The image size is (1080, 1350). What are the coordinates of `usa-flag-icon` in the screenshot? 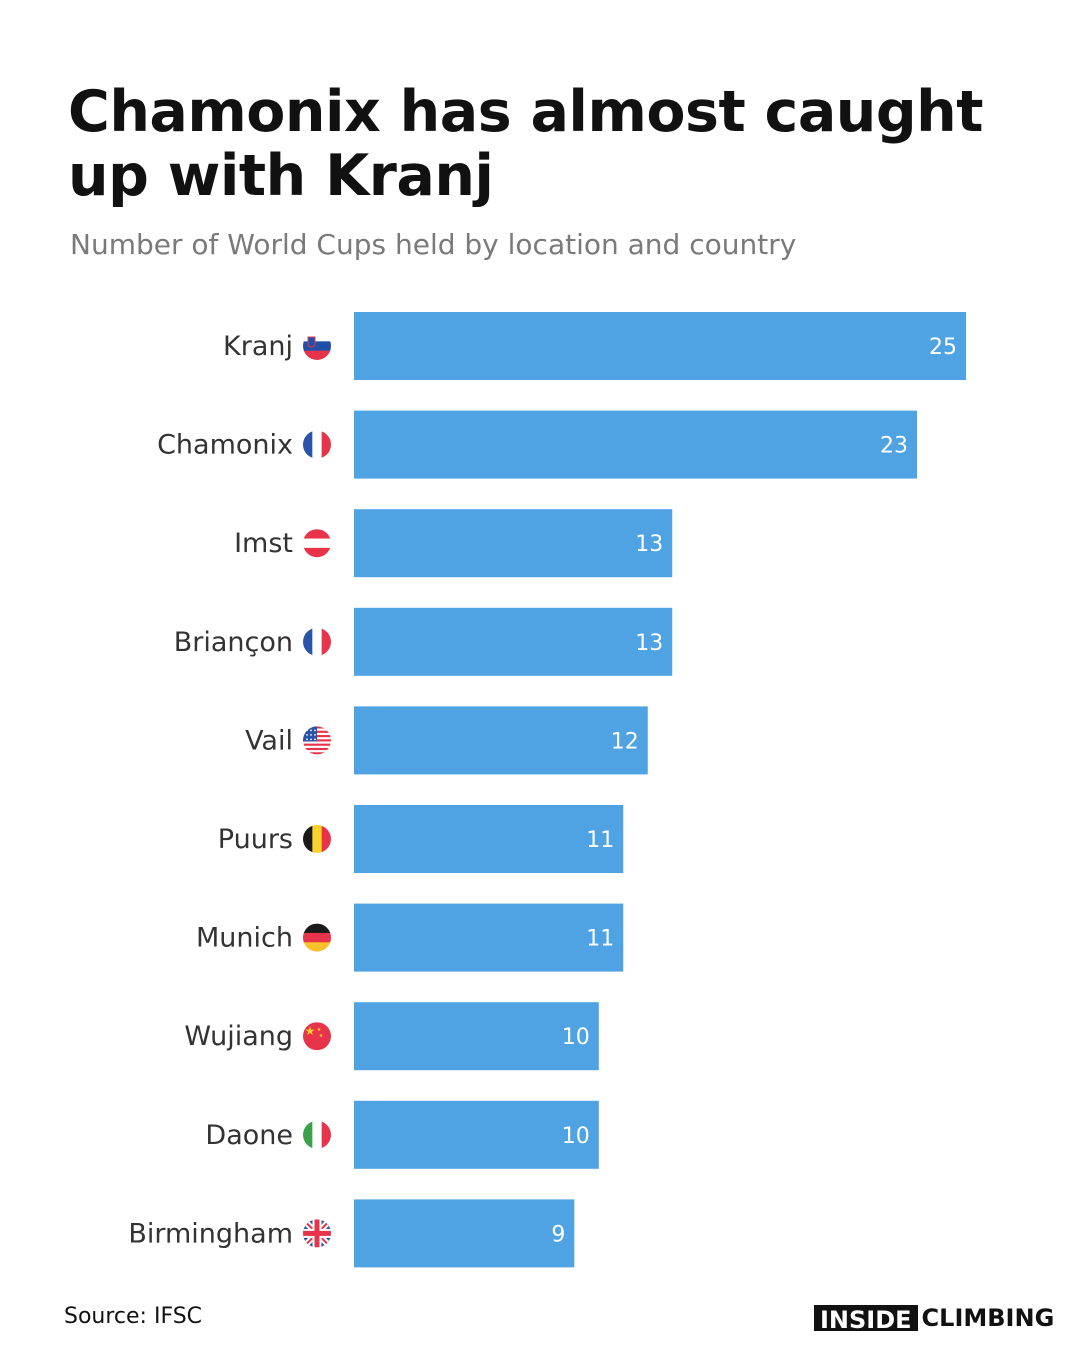 It's located at (317, 740).